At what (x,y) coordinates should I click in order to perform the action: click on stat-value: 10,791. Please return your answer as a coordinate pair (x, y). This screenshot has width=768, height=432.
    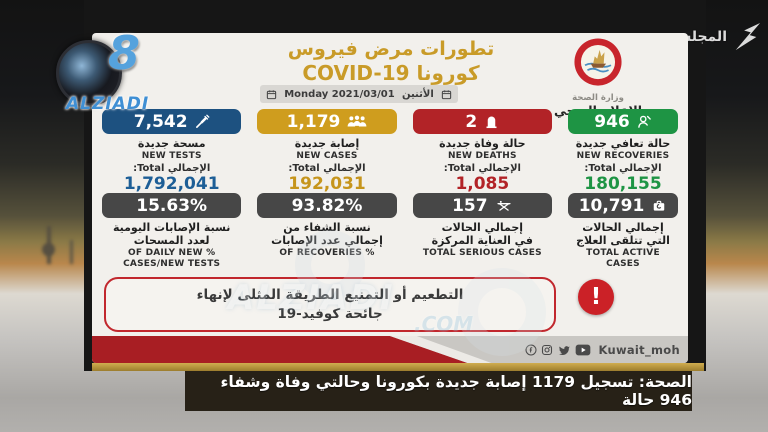
    Looking at the image, I should click on (611, 205).